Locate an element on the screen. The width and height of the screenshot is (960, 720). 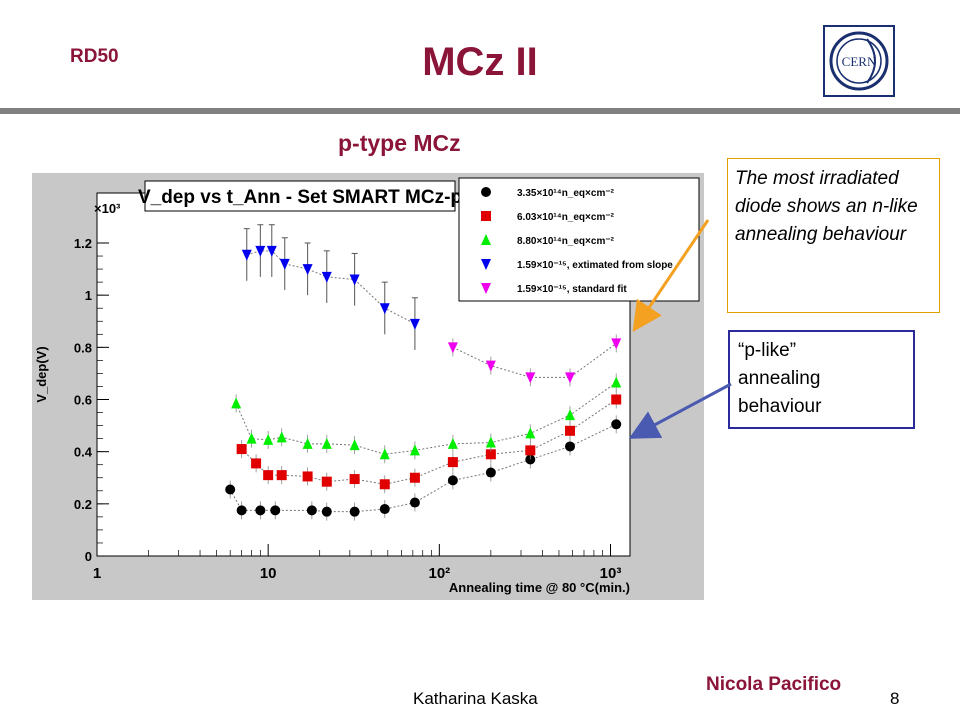
cern-logo: CERN is located at coordinates (859, 61).